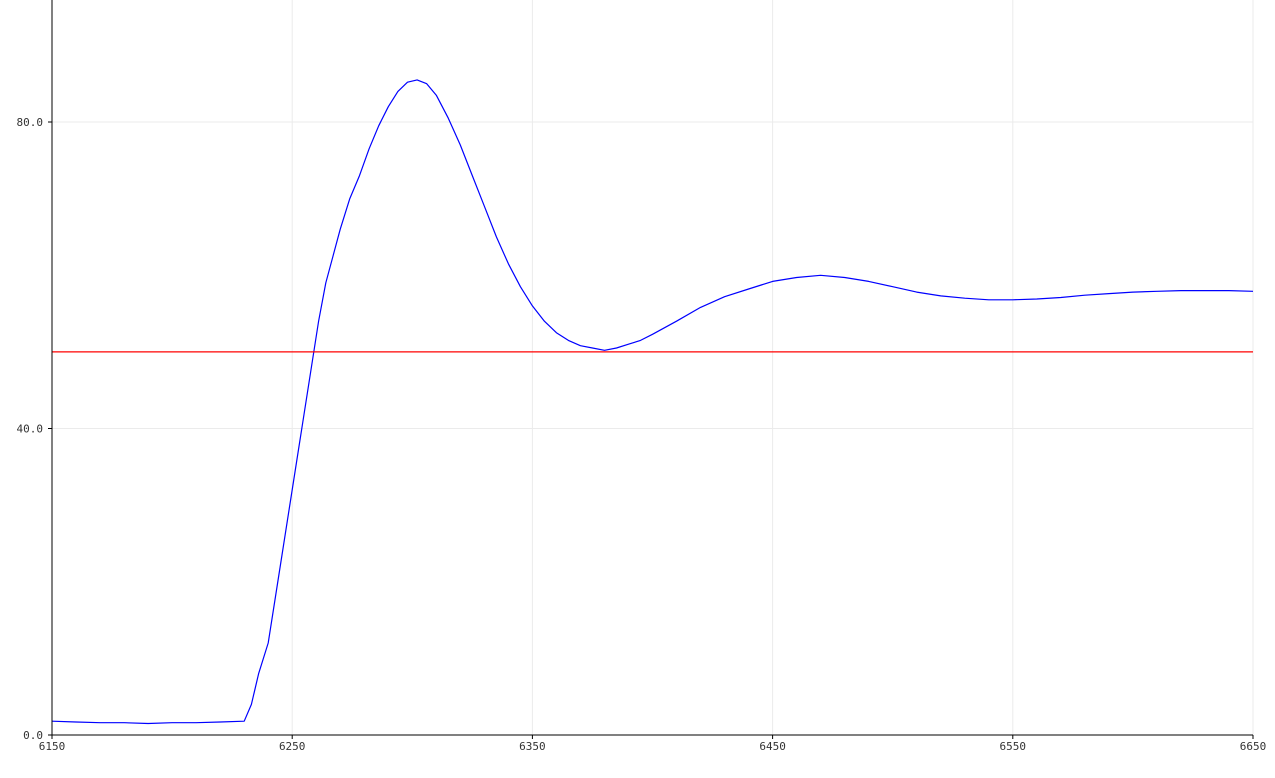  I want to click on x-tick-label: 6650, so click(1253, 746).